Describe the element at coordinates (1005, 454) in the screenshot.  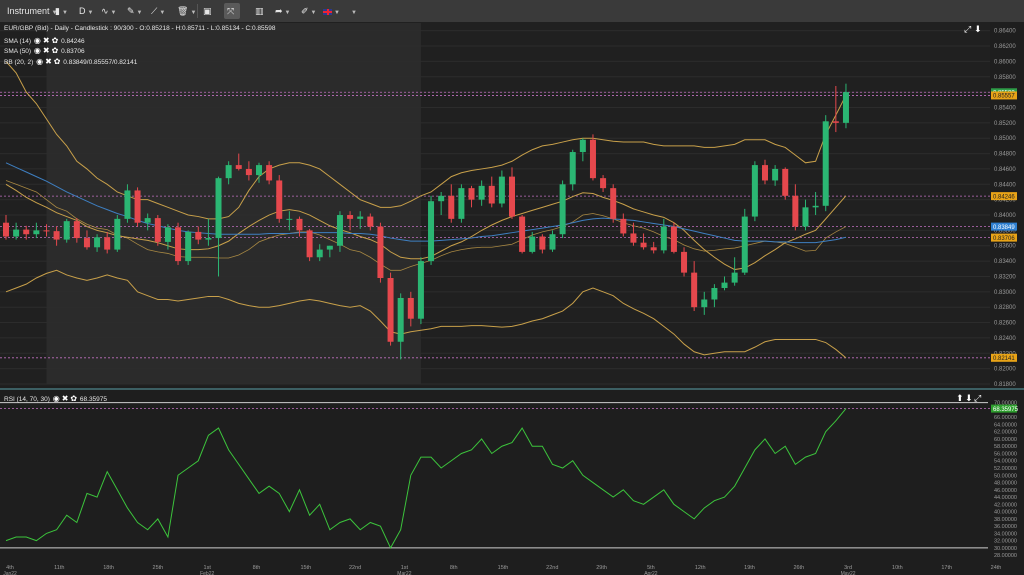
I see `rsi-tick-label: 56.00000` at that location.